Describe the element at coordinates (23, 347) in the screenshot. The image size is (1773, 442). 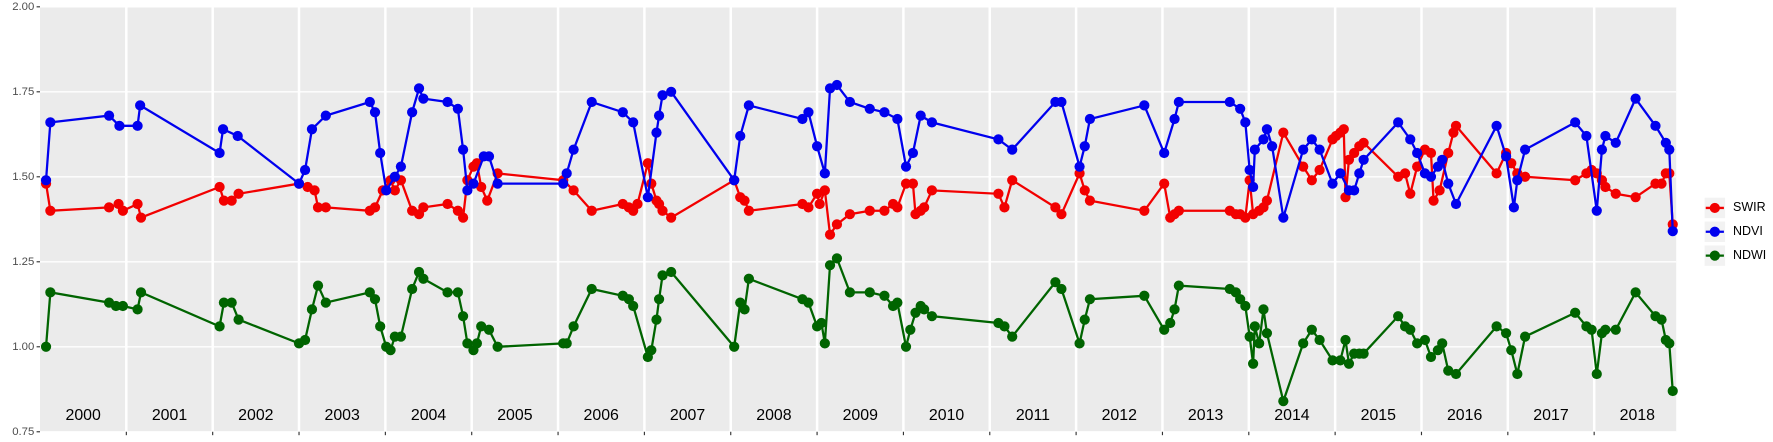
I see `y-tick-label: 1.00` at that location.